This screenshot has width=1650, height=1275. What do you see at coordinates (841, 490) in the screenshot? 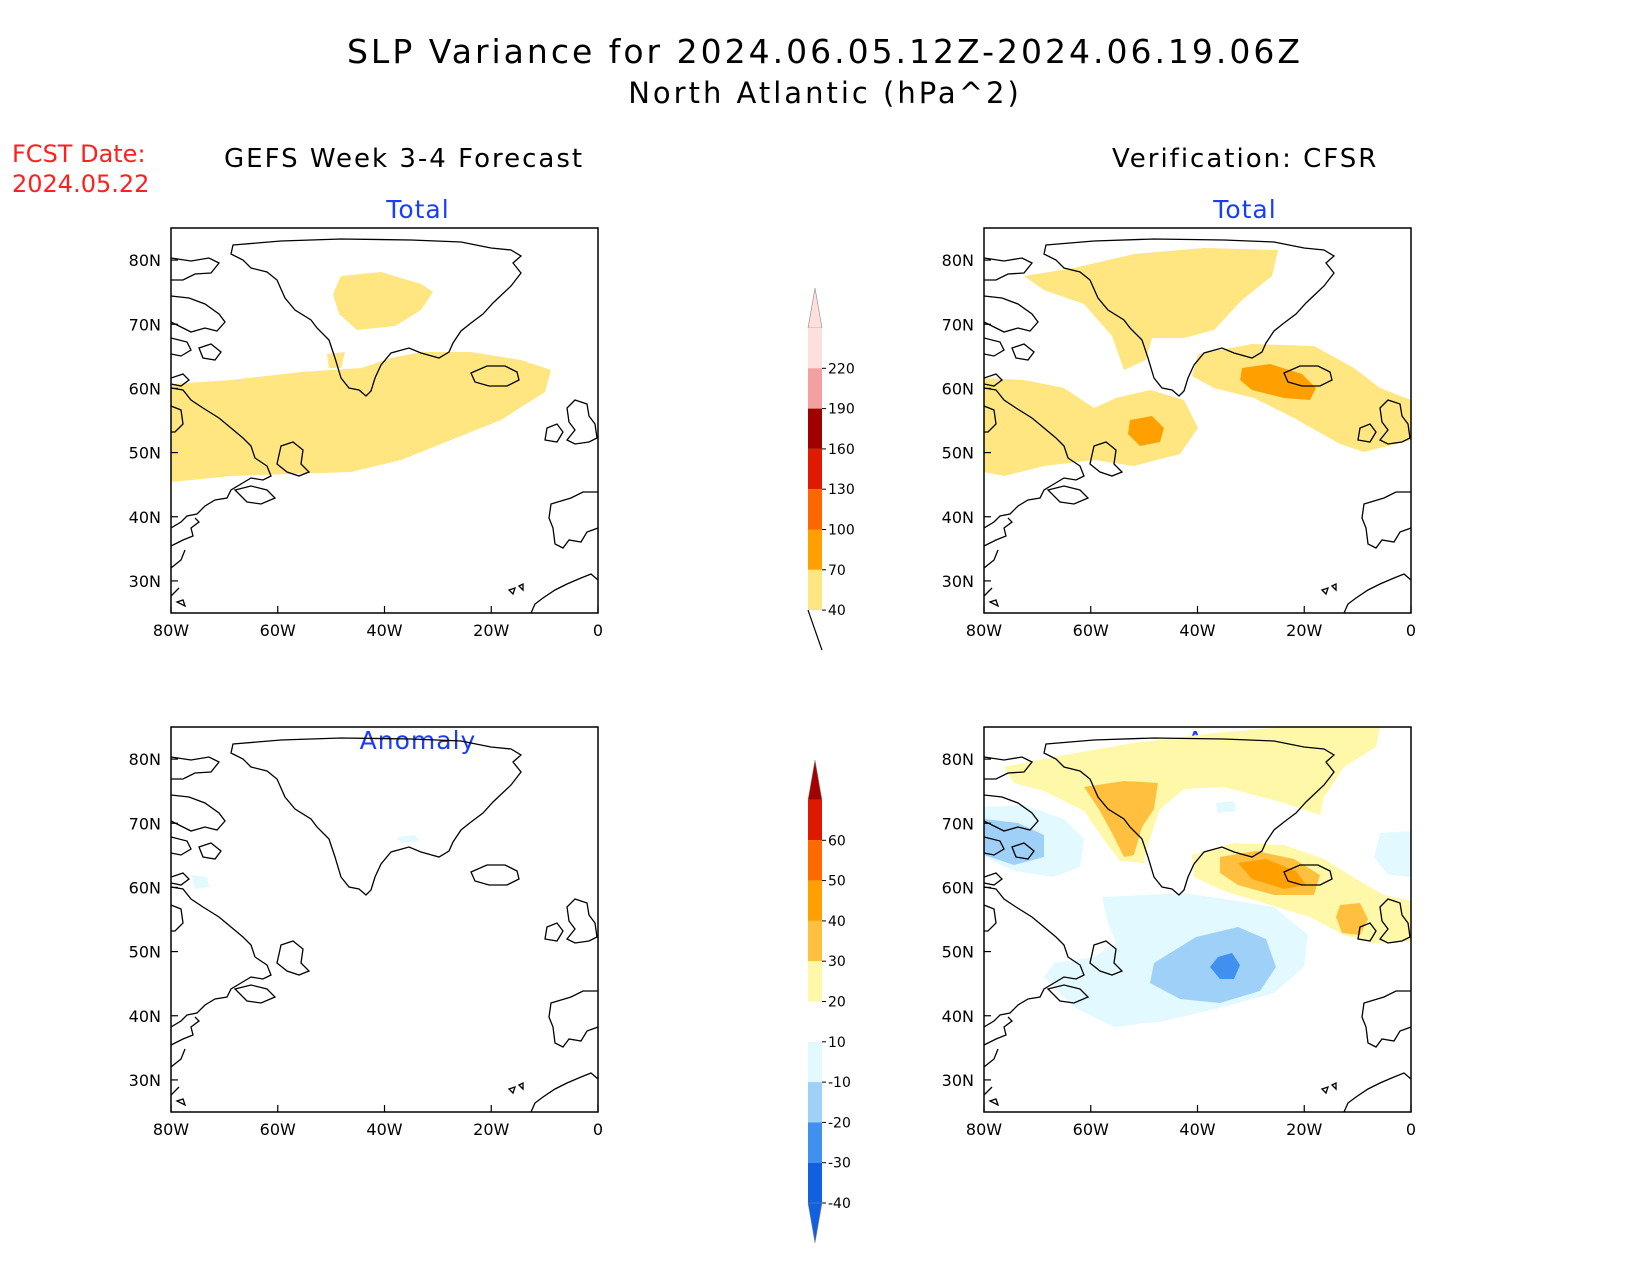
I see `colorbar-label: 130` at bounding box center [841, 490].